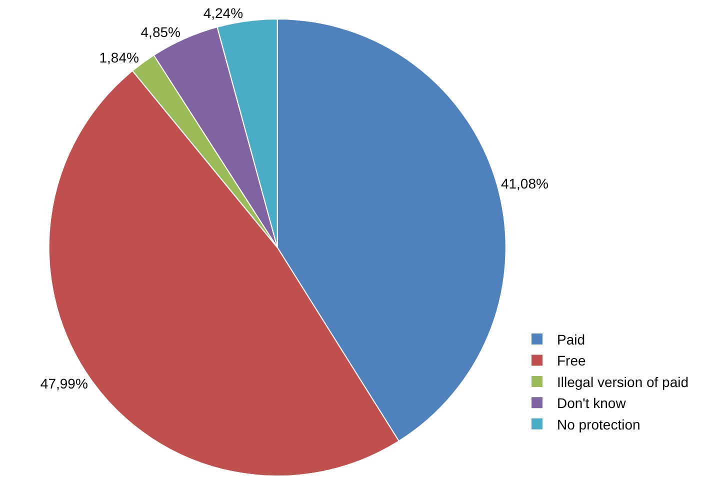  I want to click on data-label: 4,85%, so click(160, 32).